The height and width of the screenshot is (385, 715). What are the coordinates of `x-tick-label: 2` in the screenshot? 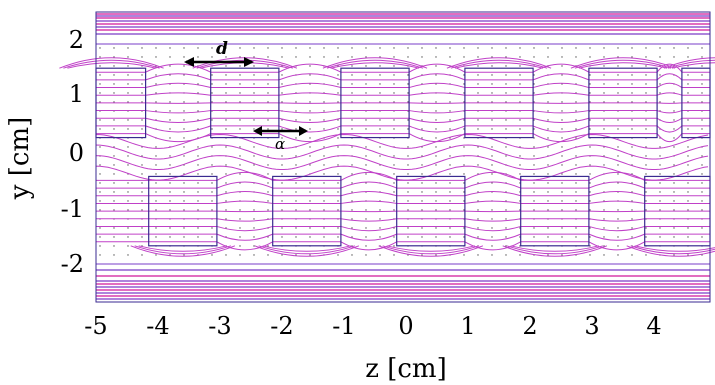 It's located at (529, 326).